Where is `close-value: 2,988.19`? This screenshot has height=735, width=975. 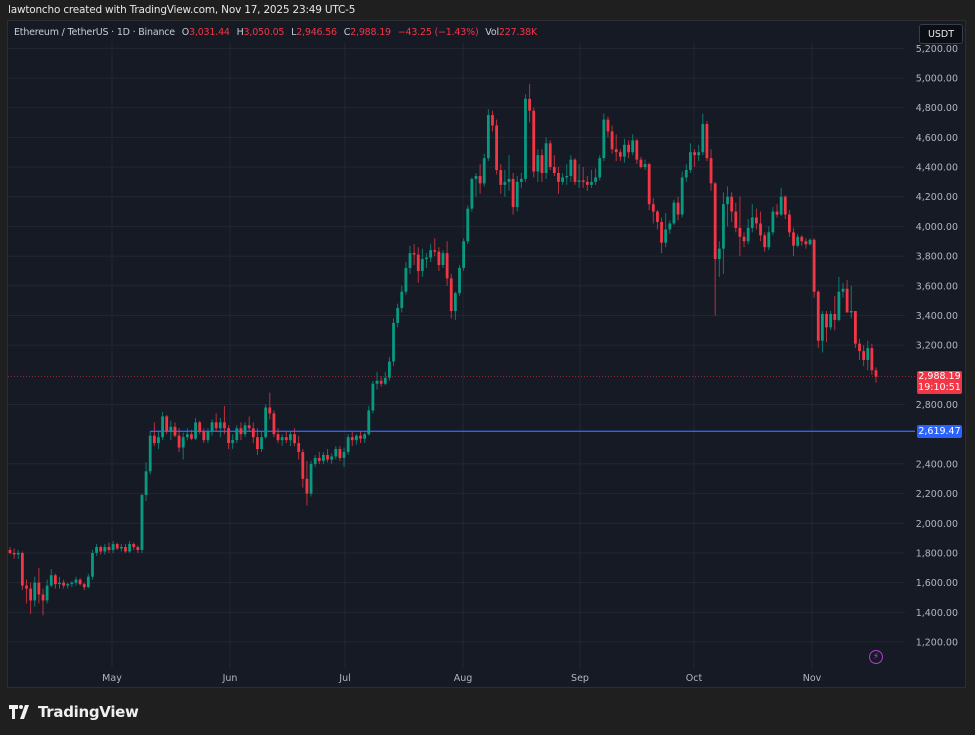 close-value: 2,988.19 is located at coordinates (370, 32).